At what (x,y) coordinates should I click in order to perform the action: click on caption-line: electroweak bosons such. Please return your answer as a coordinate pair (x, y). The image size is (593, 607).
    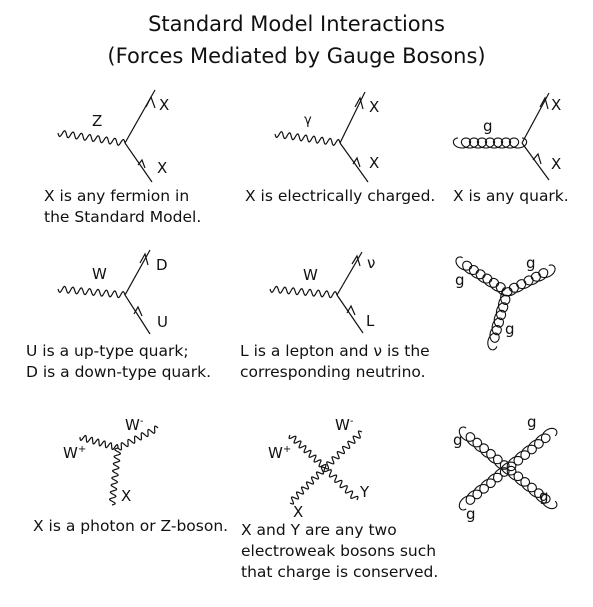
    Looking at the image, I should click on (339, 551).